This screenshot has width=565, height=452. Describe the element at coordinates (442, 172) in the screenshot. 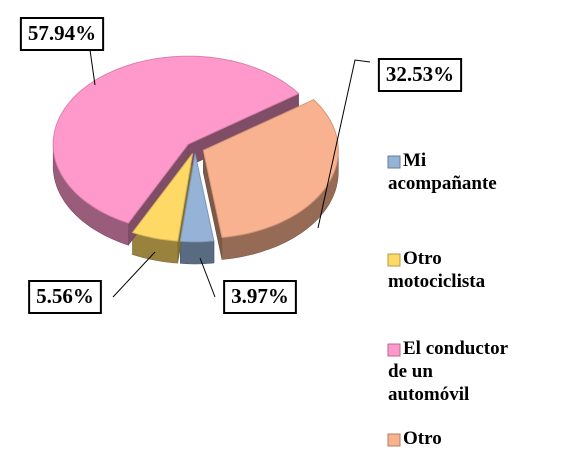

I see `legend-label: Mi acompañante` at that location.